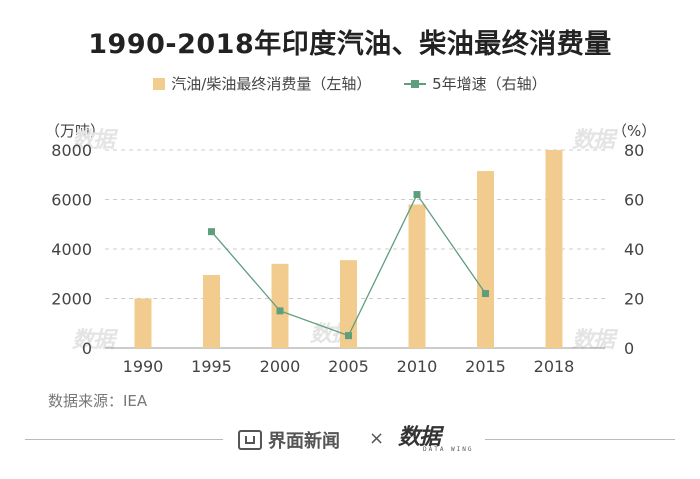 The height and width of the screenshot is (479, 700). I want to click on chart-title: 1990-2018年印度汽油、柴油最终消费量, so click(350, 44).